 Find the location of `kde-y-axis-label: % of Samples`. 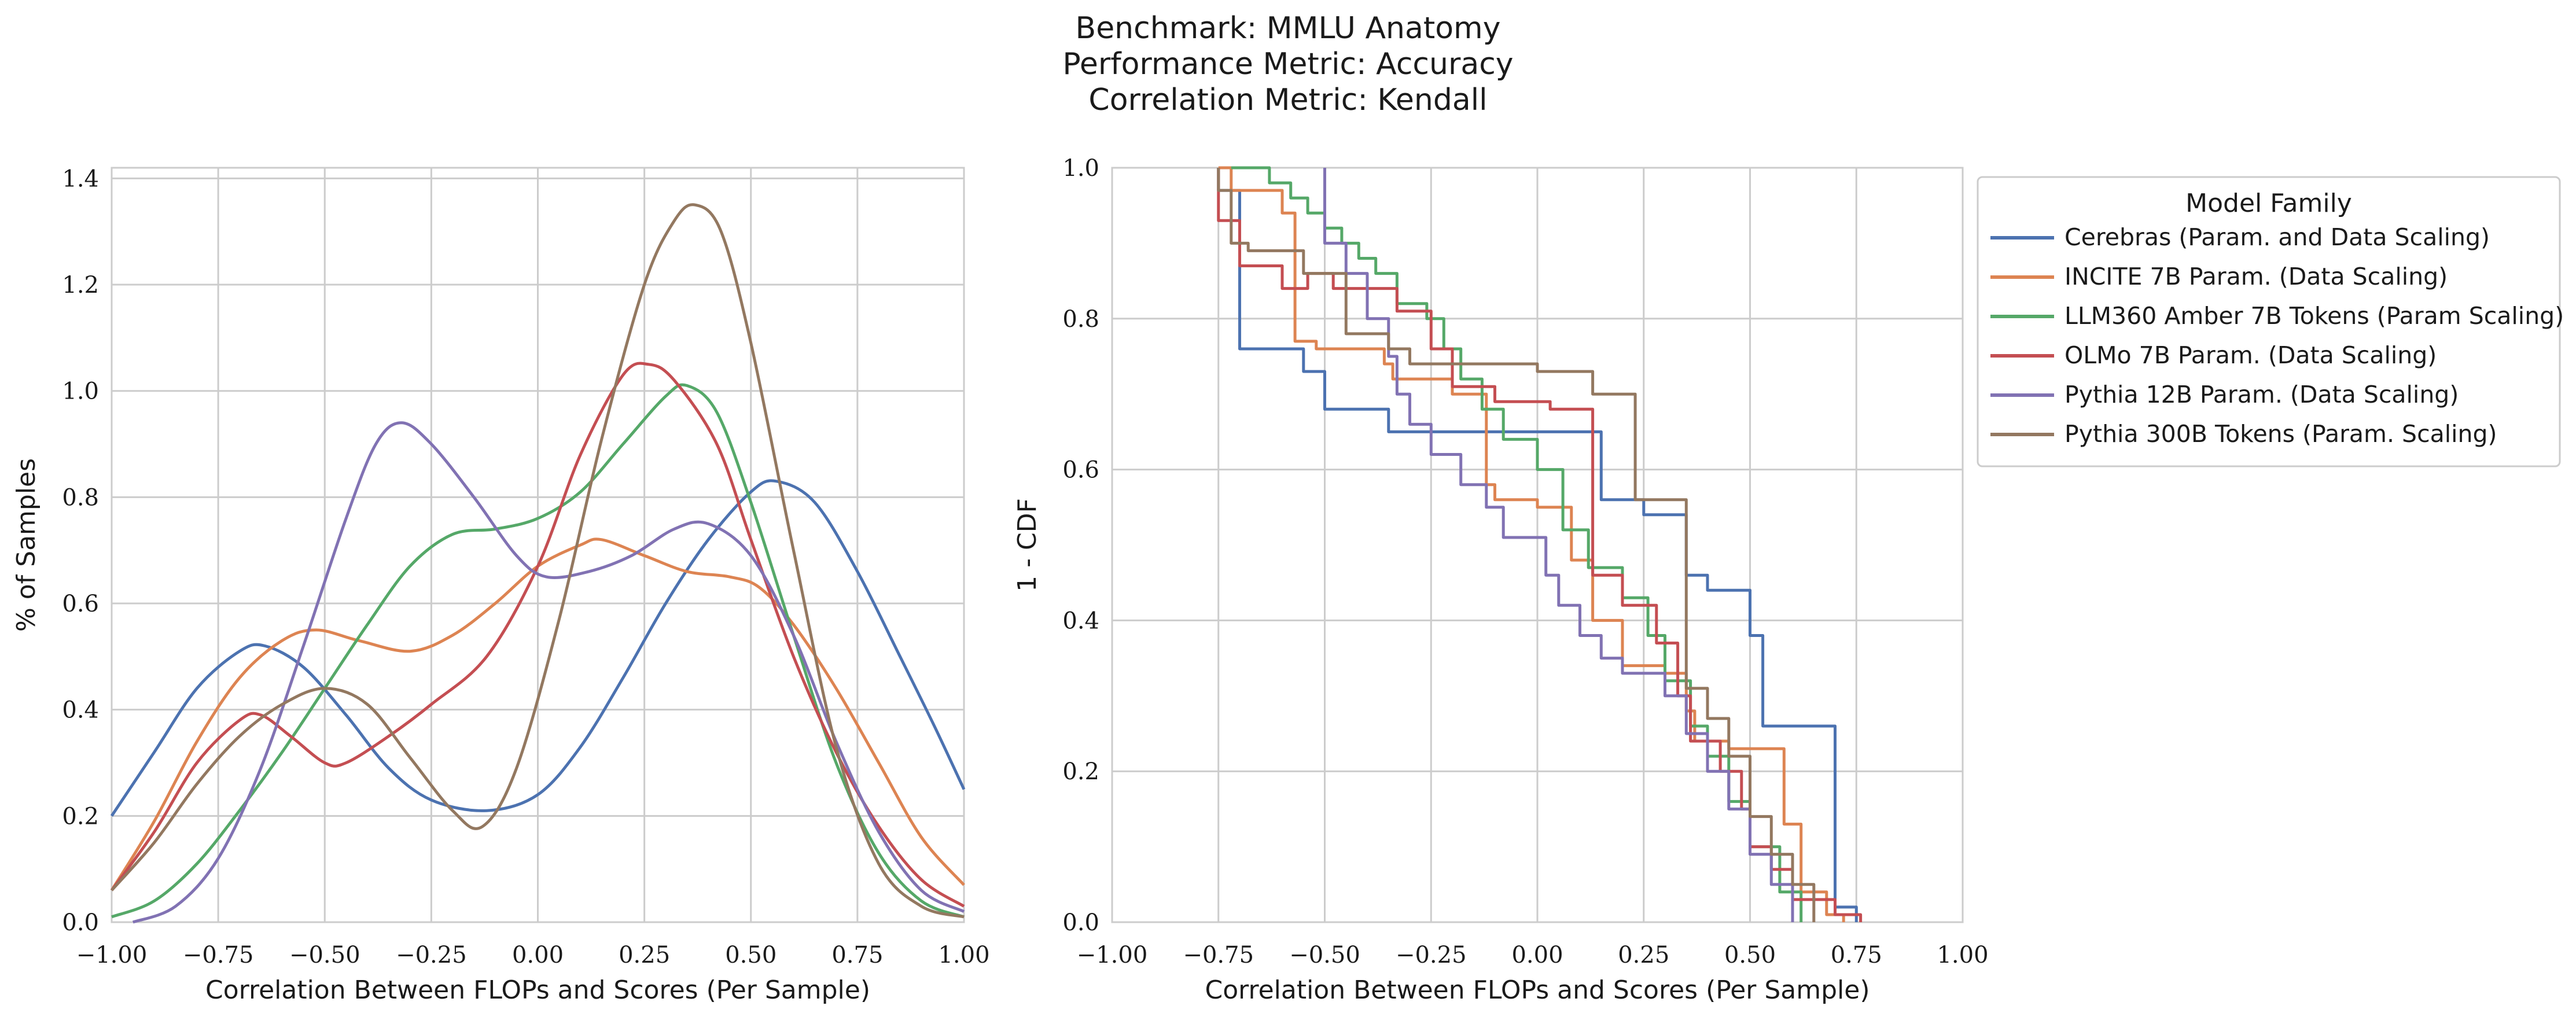

kde-y-axis-label: % of Samples is located at coordinates (26, 545).